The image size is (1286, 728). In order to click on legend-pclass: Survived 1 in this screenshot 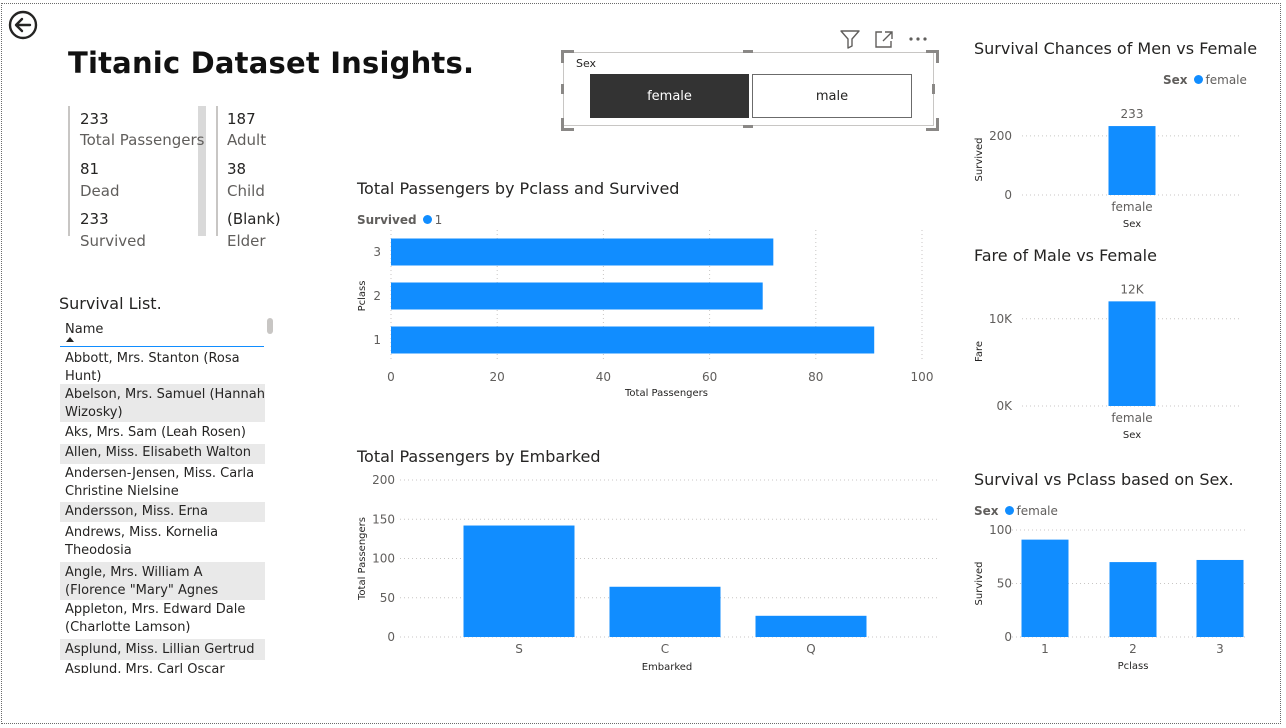, I will do `click(399, 218)`.